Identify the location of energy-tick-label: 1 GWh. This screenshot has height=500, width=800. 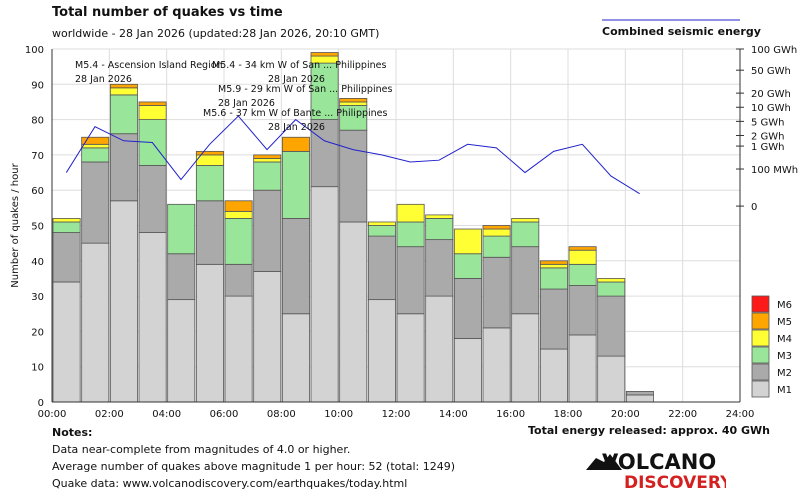
(768, 147).